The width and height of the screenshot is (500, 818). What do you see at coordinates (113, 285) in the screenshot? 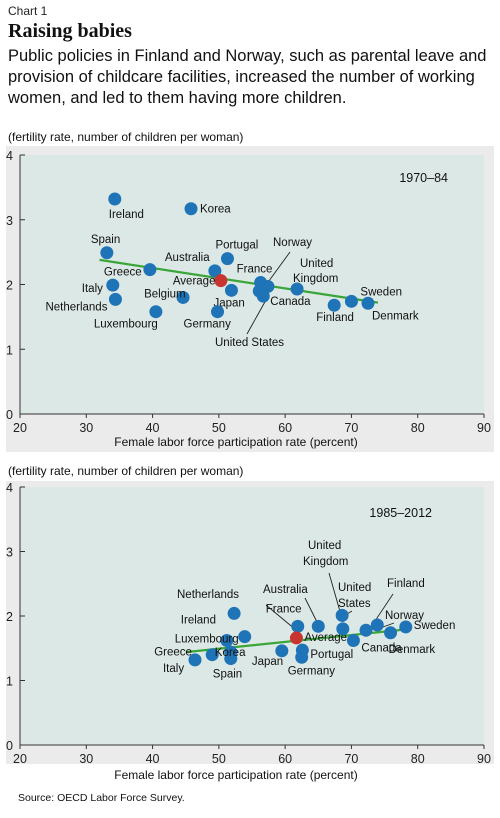
I see `point-italy` at bounding box center [113, 285].